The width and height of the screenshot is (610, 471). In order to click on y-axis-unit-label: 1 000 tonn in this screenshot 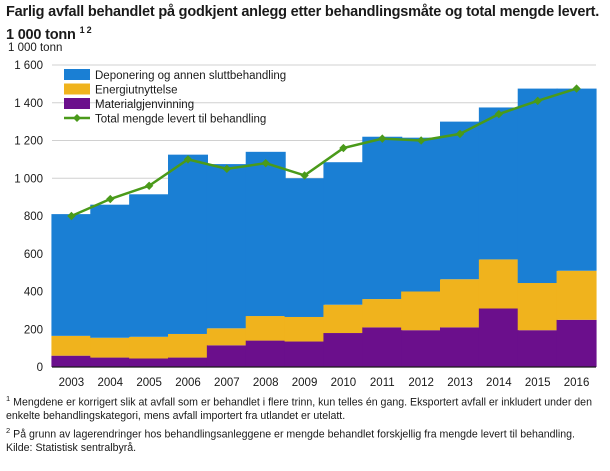, I will do `click(35, 48)`.